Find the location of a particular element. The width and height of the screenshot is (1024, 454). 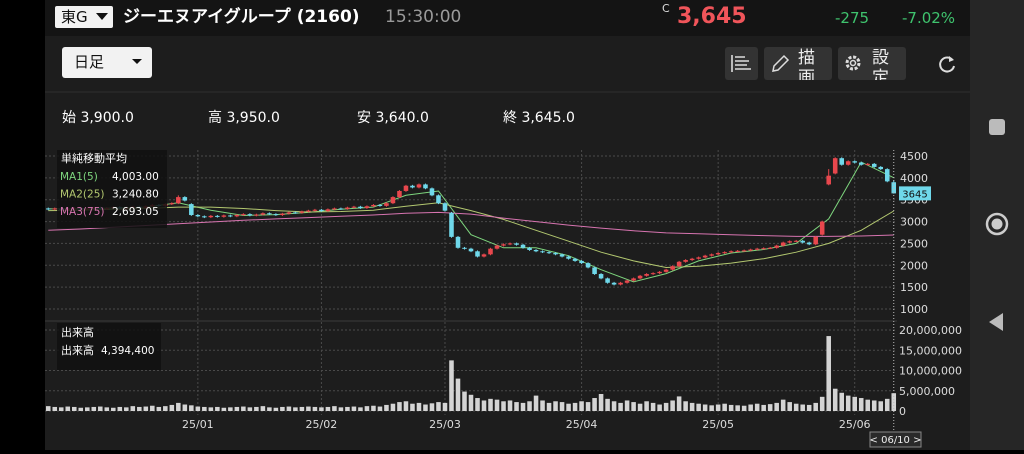

market: 東G is located at coordinates (74, 17).